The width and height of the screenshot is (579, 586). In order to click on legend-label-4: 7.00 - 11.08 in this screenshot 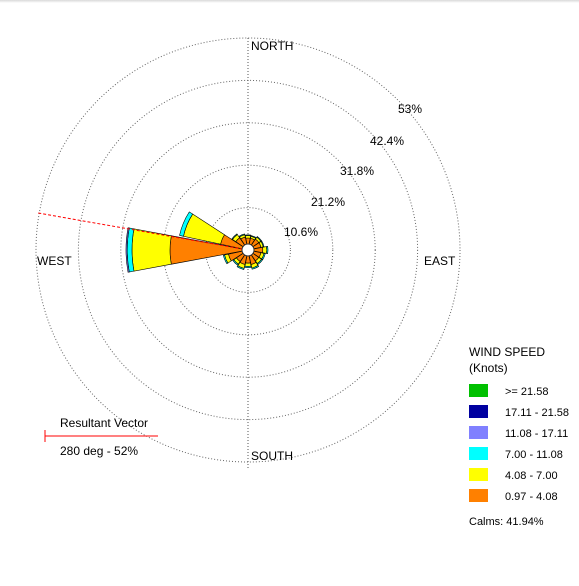, I will do `click(534, 455)`.